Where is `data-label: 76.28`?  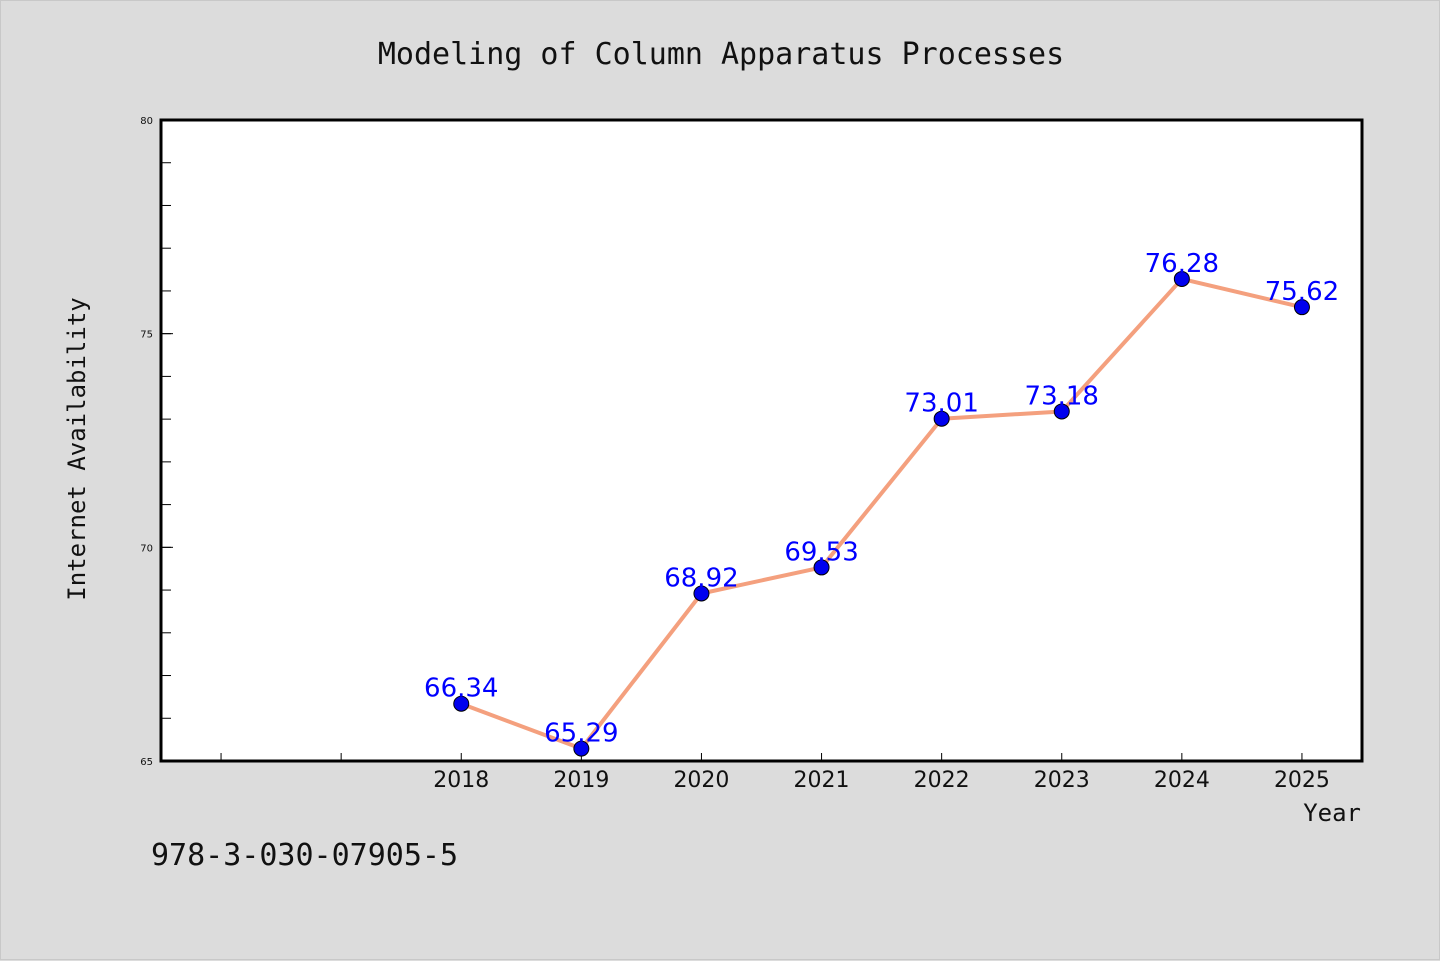 data-label: 76.28 is located at coordinates (1182, 264).